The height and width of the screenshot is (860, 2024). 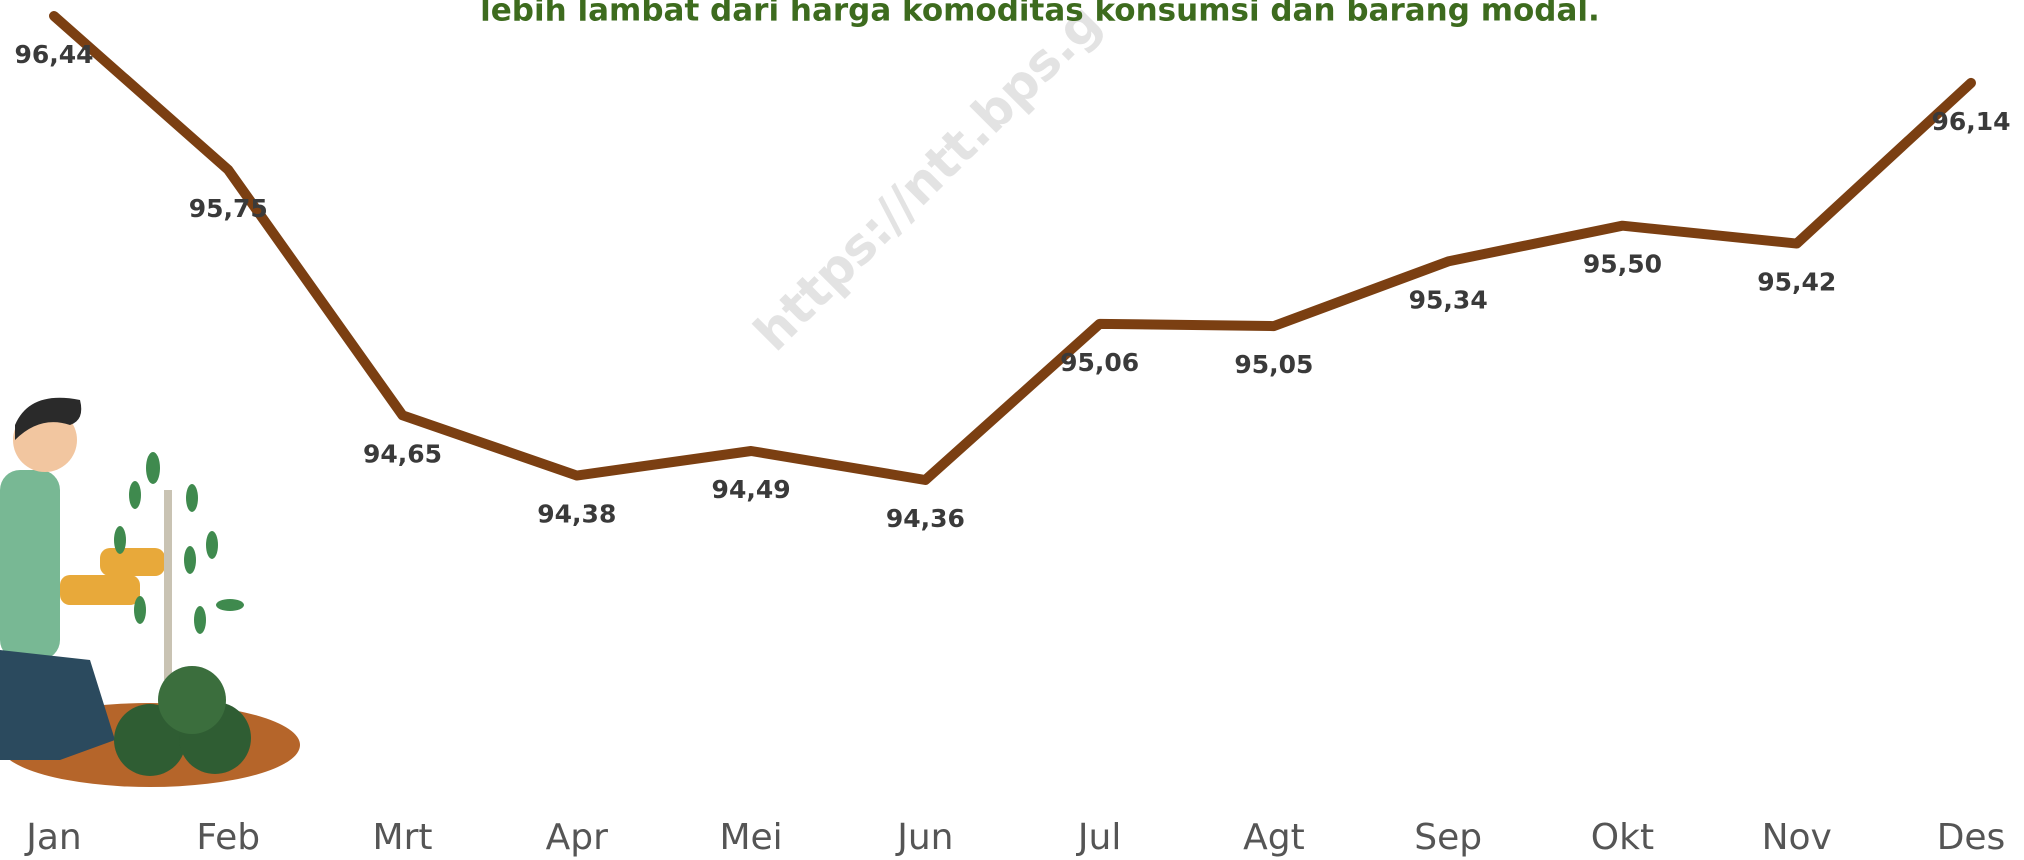 I want to click on data-label: 94,65, so click(x=402, y=453).